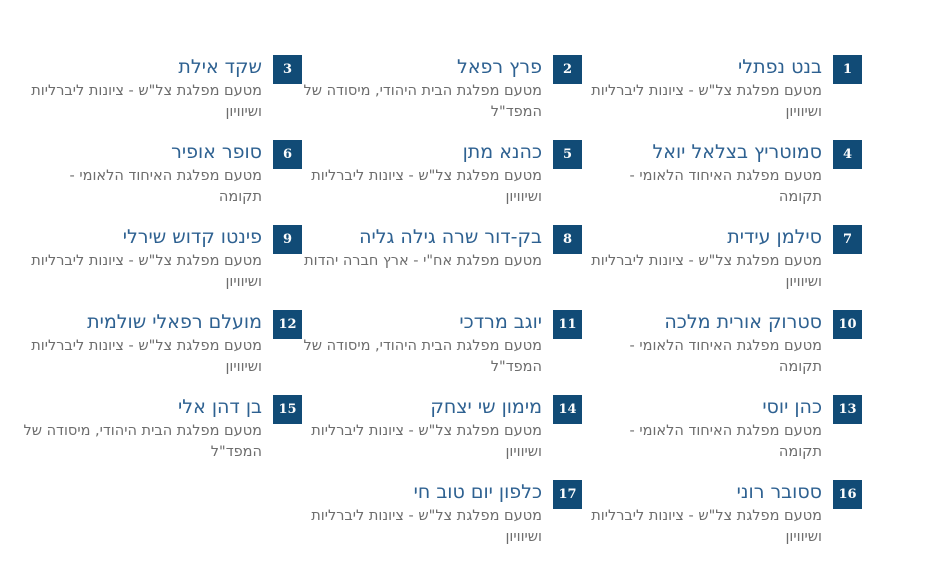 The height and width of the screenshot is (576, 925). I want to click on candidate-number: 12, so click(287, 324).